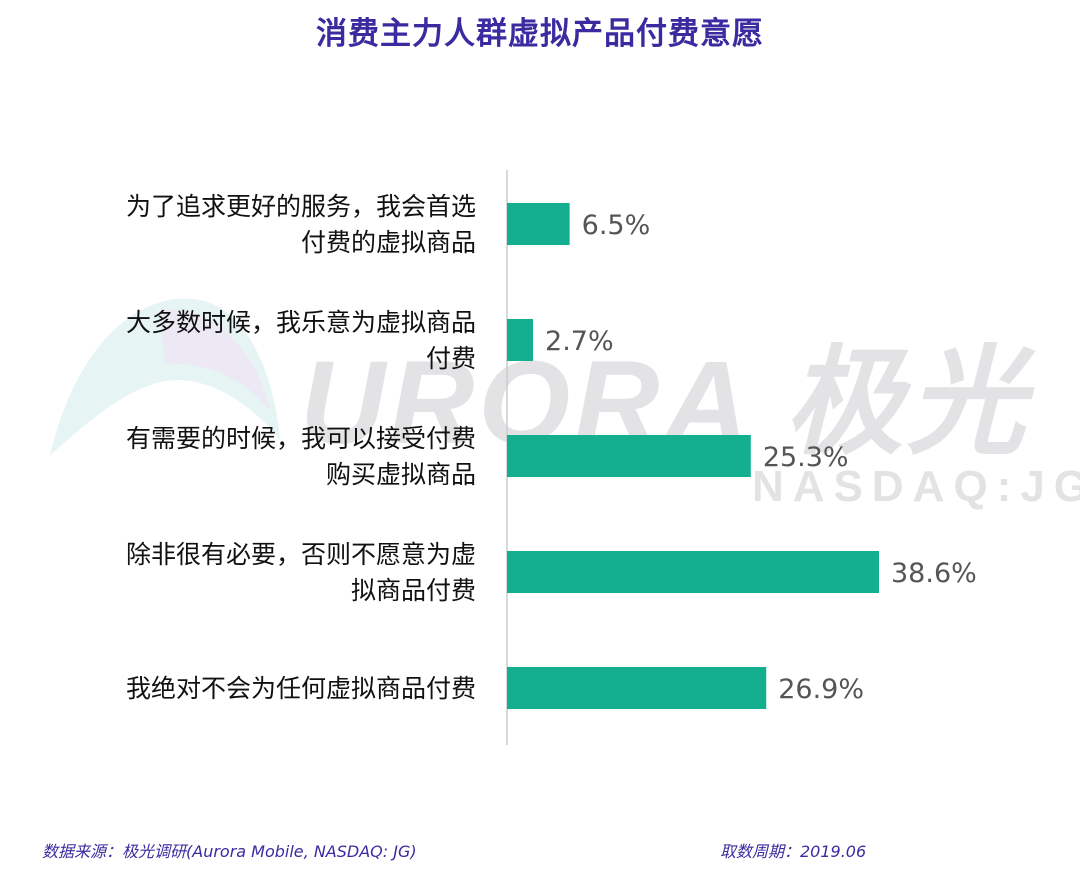 The image size is (1080, 874). Describe the element at coordinates (401, 474) in the screenshot. I see `category-label-3-line-2: 购买虚拟商品` at that location.